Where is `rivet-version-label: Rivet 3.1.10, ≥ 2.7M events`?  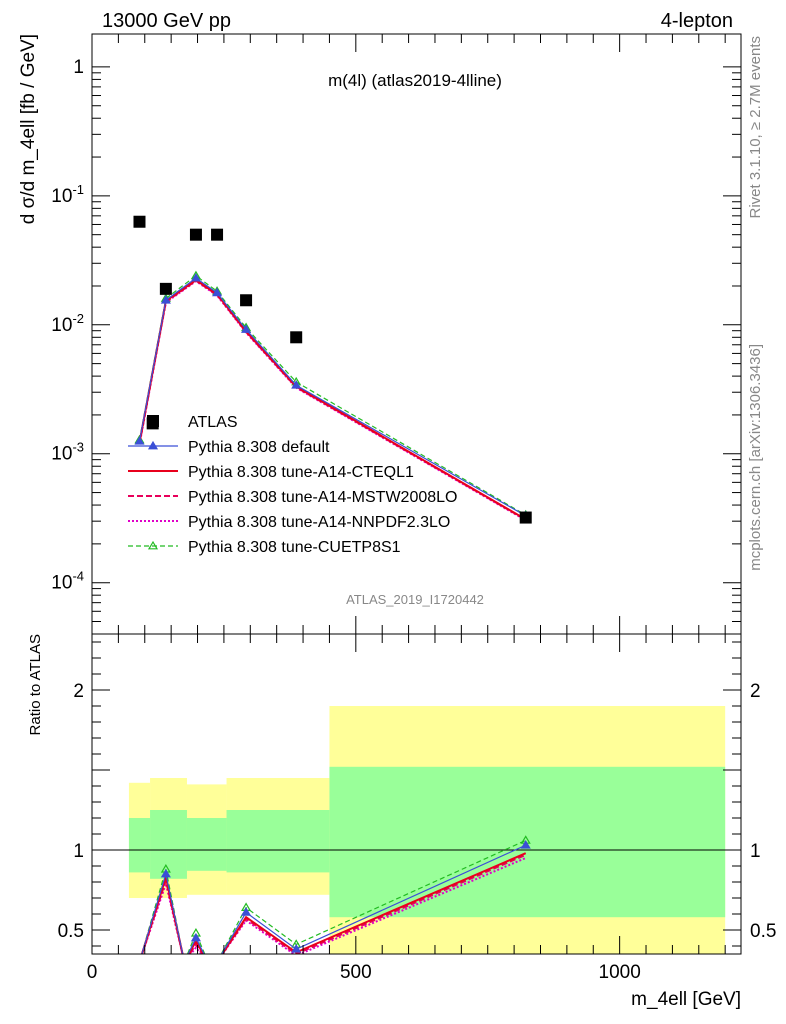 rivet-version-label: Rivet 3.1.10, ≥ 2.7M events is located at coordinates (755, 127).